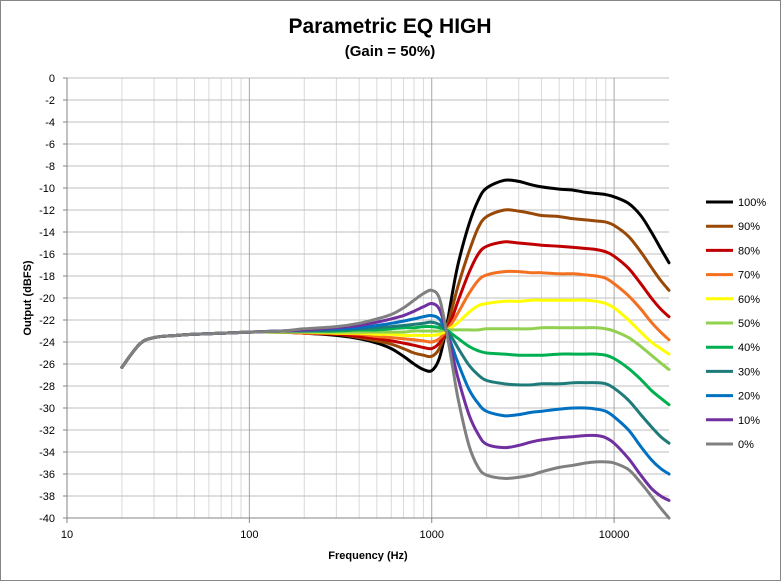 The image size is (781, 581). I want to click on legend-label: 0%, so click(746, 445).